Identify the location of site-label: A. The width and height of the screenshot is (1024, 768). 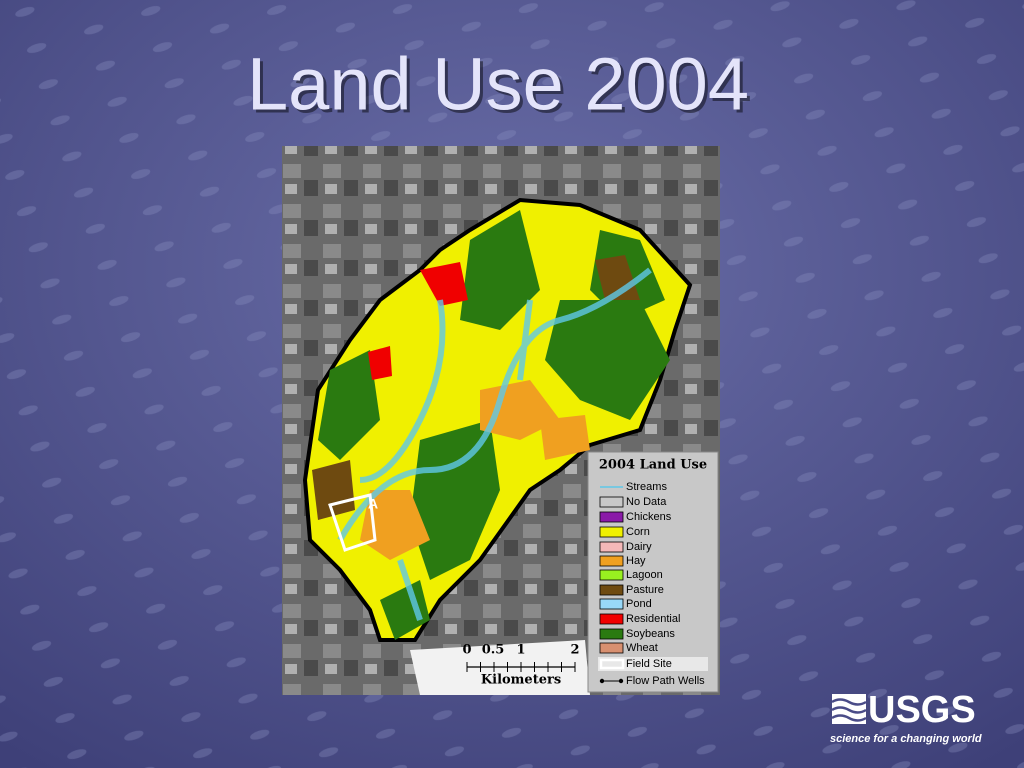
(373, 504).